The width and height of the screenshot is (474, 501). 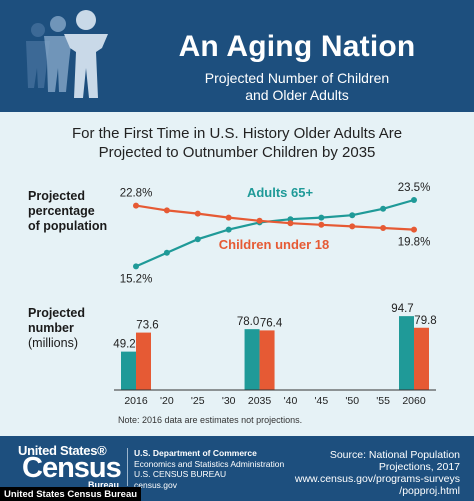 I want to click on headline-line-2: Projected to Outnumber Children by 2035, so click(x=237, y=152).